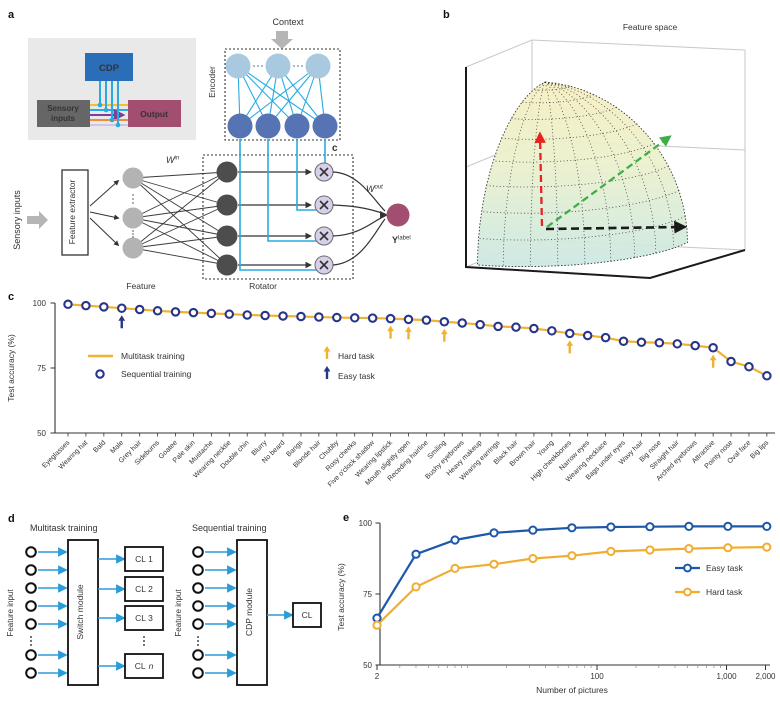  Describe the element at coordinates (100, 374) in the screenshot. I see `sequential-legend-swatch` at that location.